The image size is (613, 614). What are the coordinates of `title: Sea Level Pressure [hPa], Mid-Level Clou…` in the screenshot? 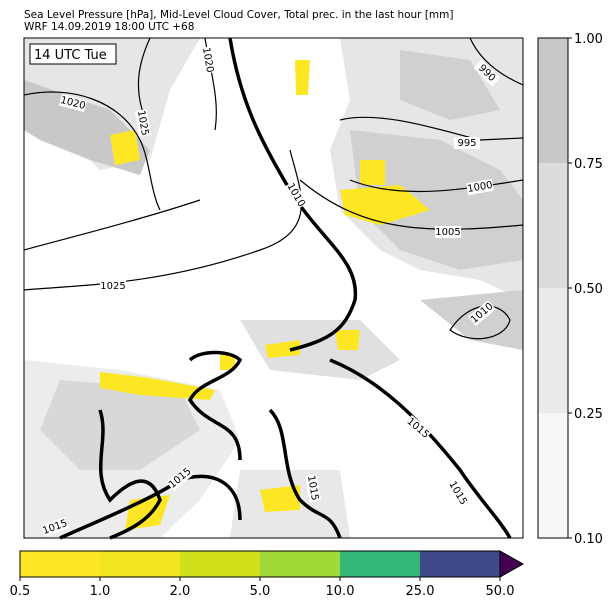 It's located at (239, 15).